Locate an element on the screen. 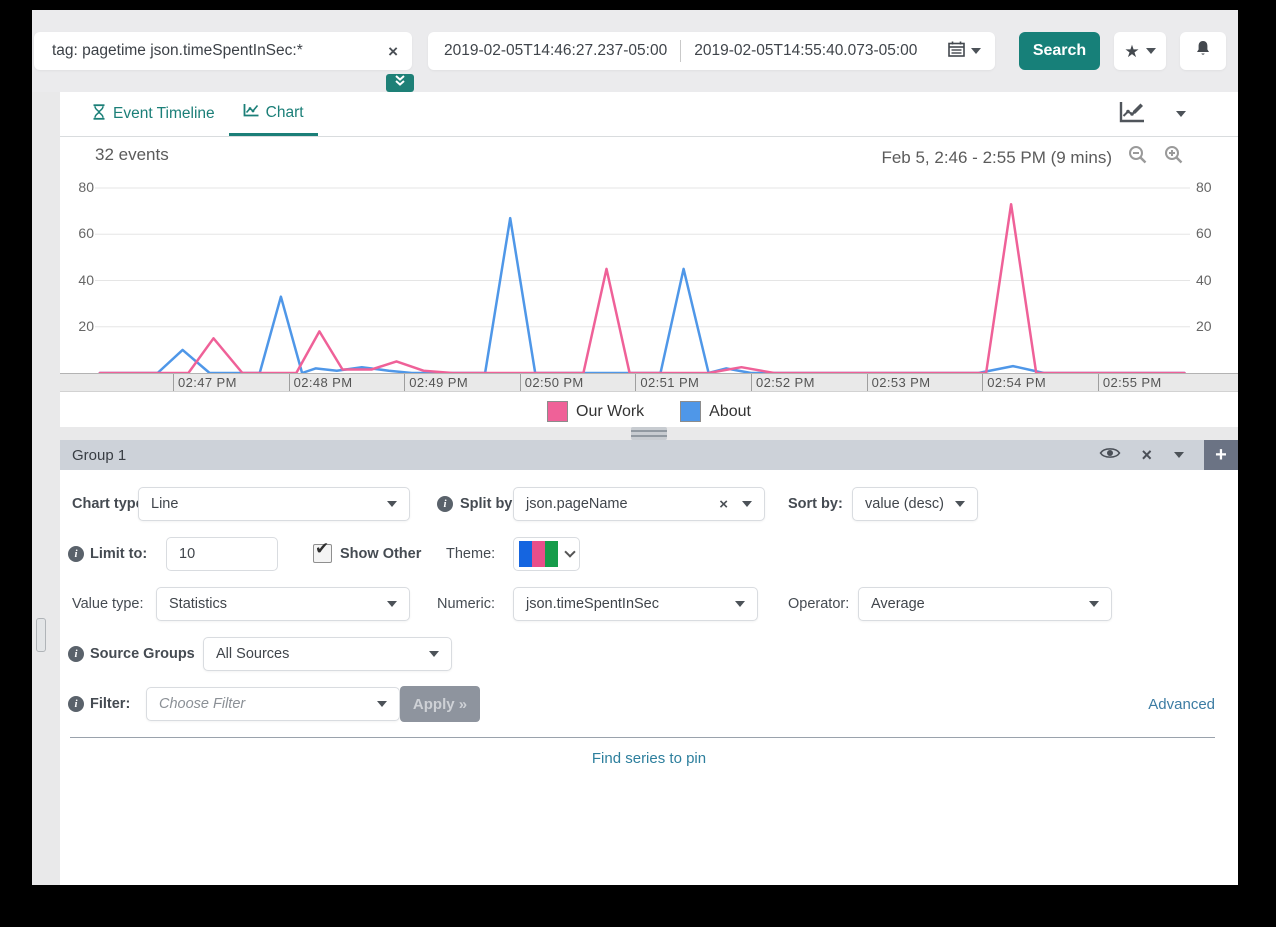  time-range-label: Feb 5, 2:46 - 2:55 PM (9 mins) is located at coordinates (996, 157).